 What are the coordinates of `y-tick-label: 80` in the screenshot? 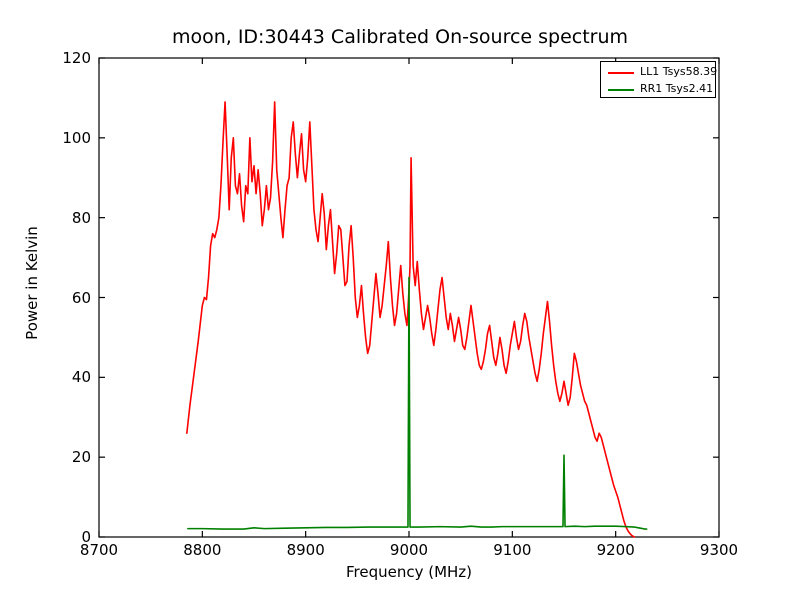 It's located at (81, 217).